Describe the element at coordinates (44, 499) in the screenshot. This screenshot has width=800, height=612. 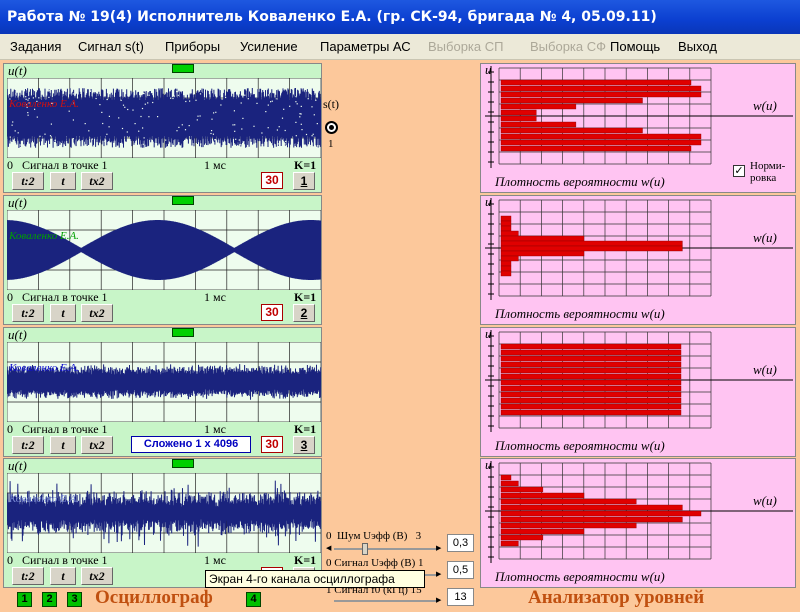
I see `performer-name: Коваленко Е.А.` at that location.